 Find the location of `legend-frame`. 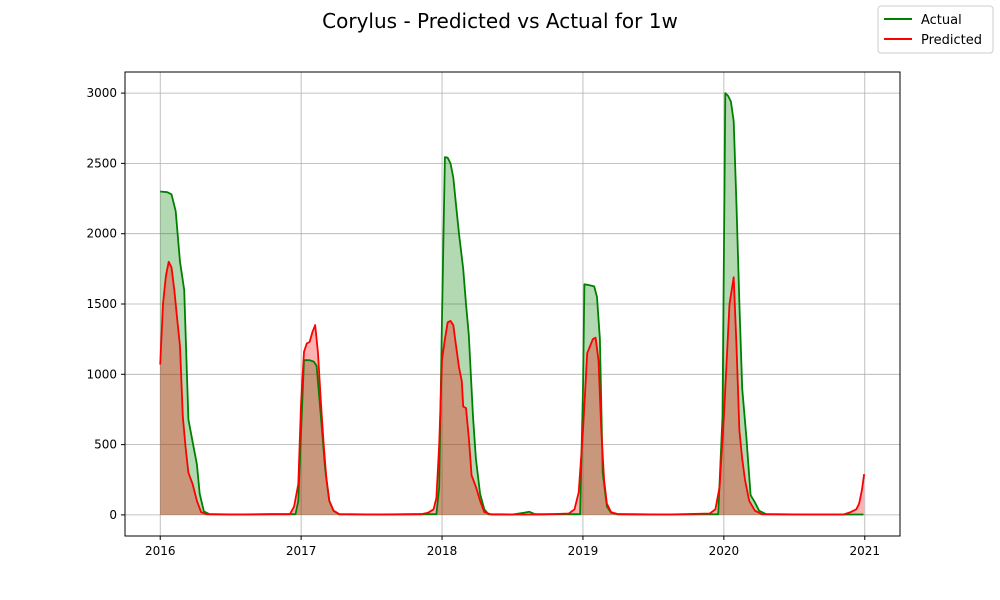

legend-frame is located at coordinates (935, 29).